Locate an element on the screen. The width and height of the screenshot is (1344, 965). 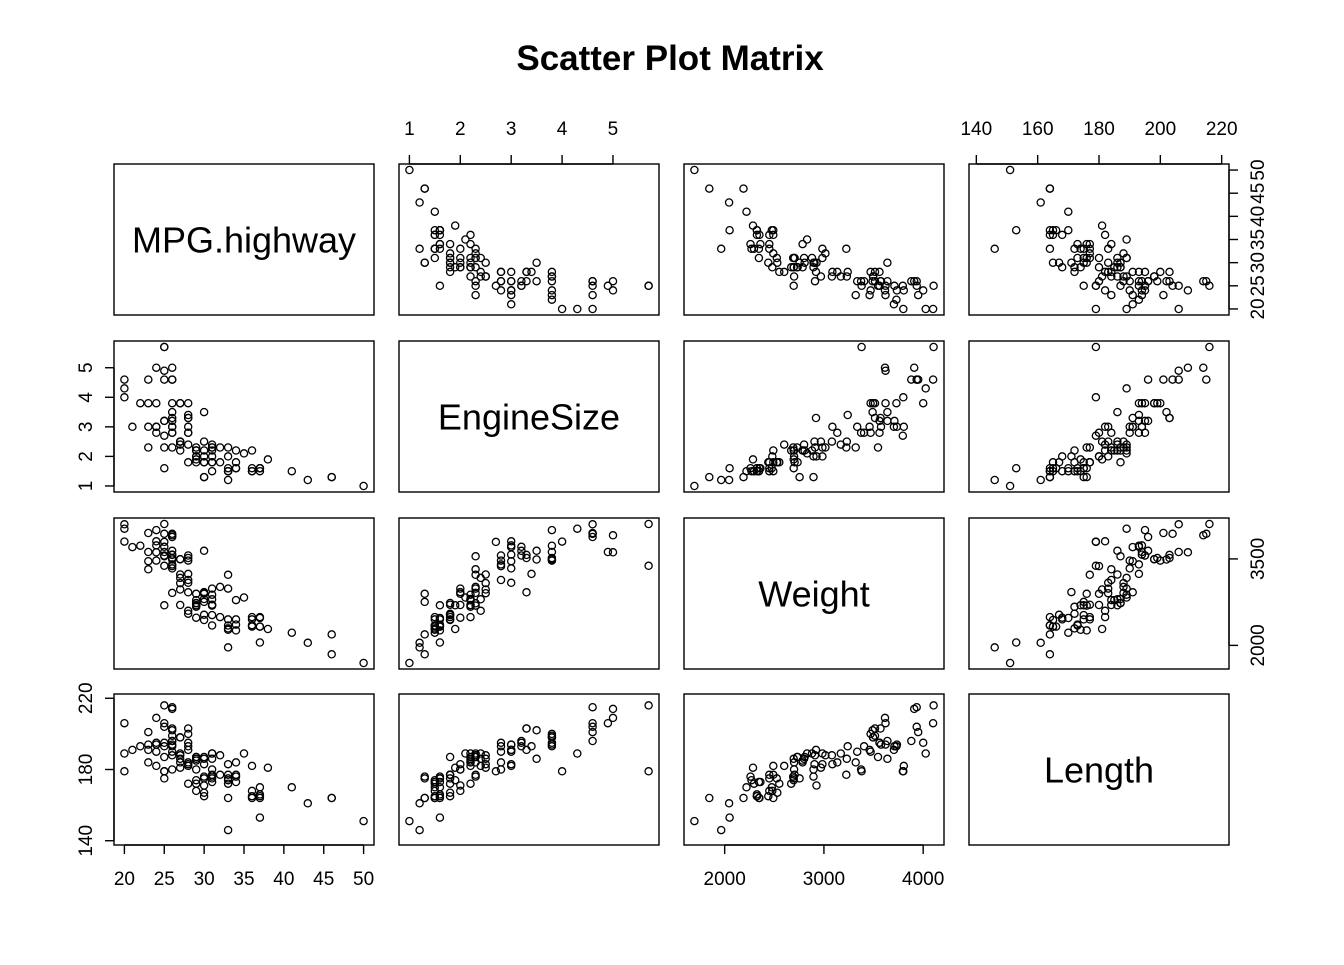
tick-label: 20 is located at coordinates (124, 879).